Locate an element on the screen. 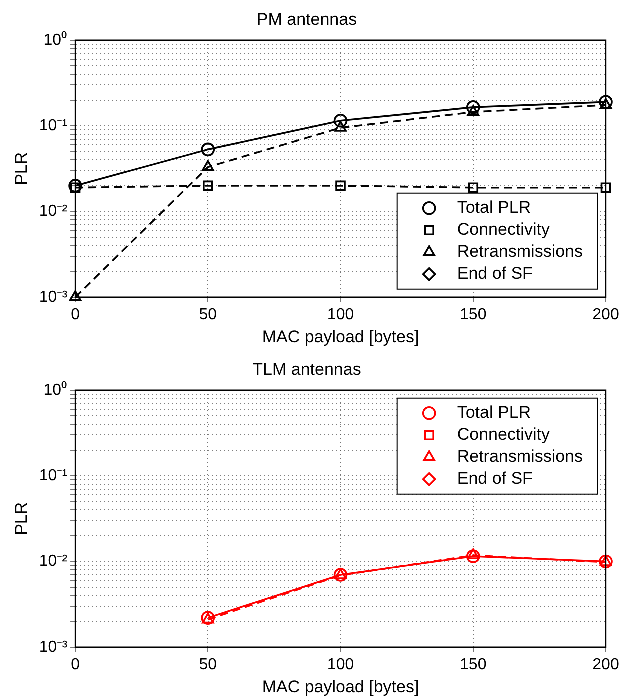 The width and height of the screenshot is (637, 700). chart-title: PM antennas is located at coordinates (307, 19).